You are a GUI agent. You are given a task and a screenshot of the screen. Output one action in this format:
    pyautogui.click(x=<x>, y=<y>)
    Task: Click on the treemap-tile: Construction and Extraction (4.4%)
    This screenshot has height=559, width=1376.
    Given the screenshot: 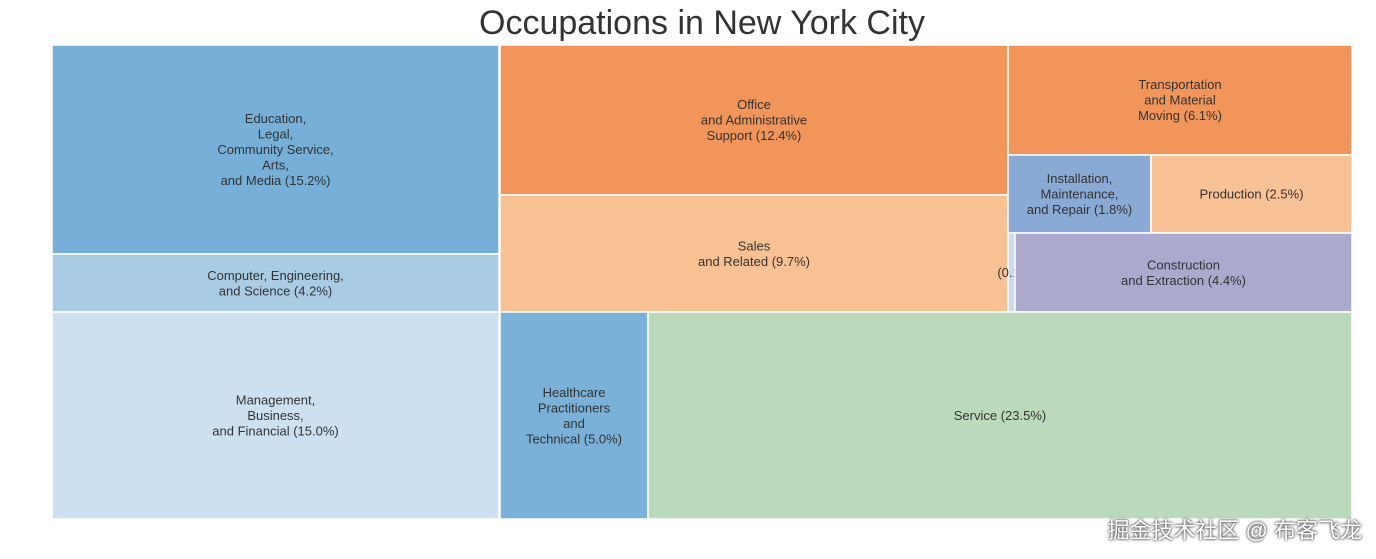 What is the action you would take?
    pyautogui.click(x=1183, y=272)
    